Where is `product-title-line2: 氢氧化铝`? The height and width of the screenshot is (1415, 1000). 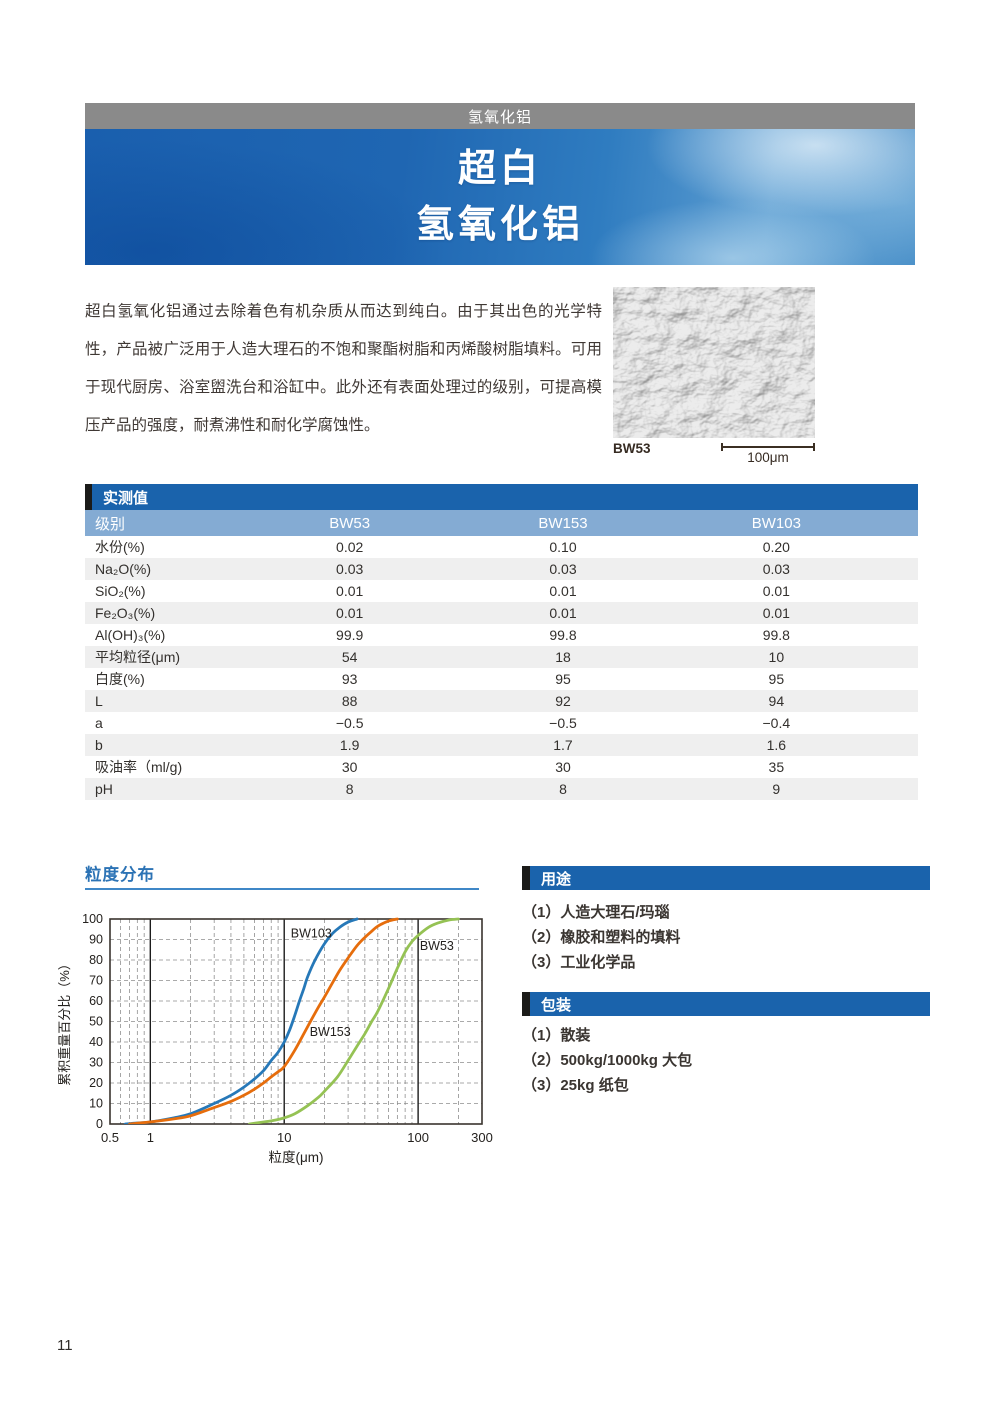
product-title-line2: 氢氧化铝 is located at coordinates (499, 225).